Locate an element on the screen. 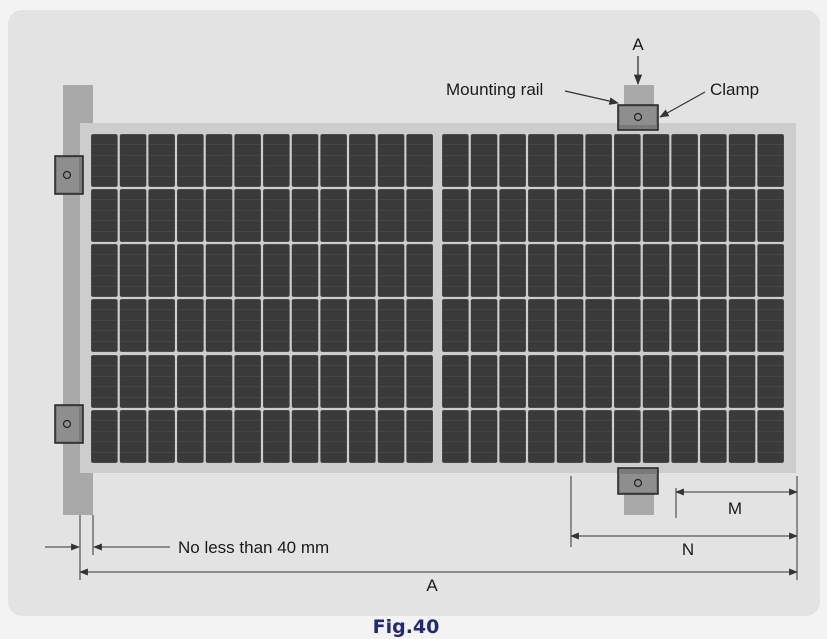 The width and height of the screenshot is (827, 639). m-dimension-label: M is located at coordinates (735, 508).